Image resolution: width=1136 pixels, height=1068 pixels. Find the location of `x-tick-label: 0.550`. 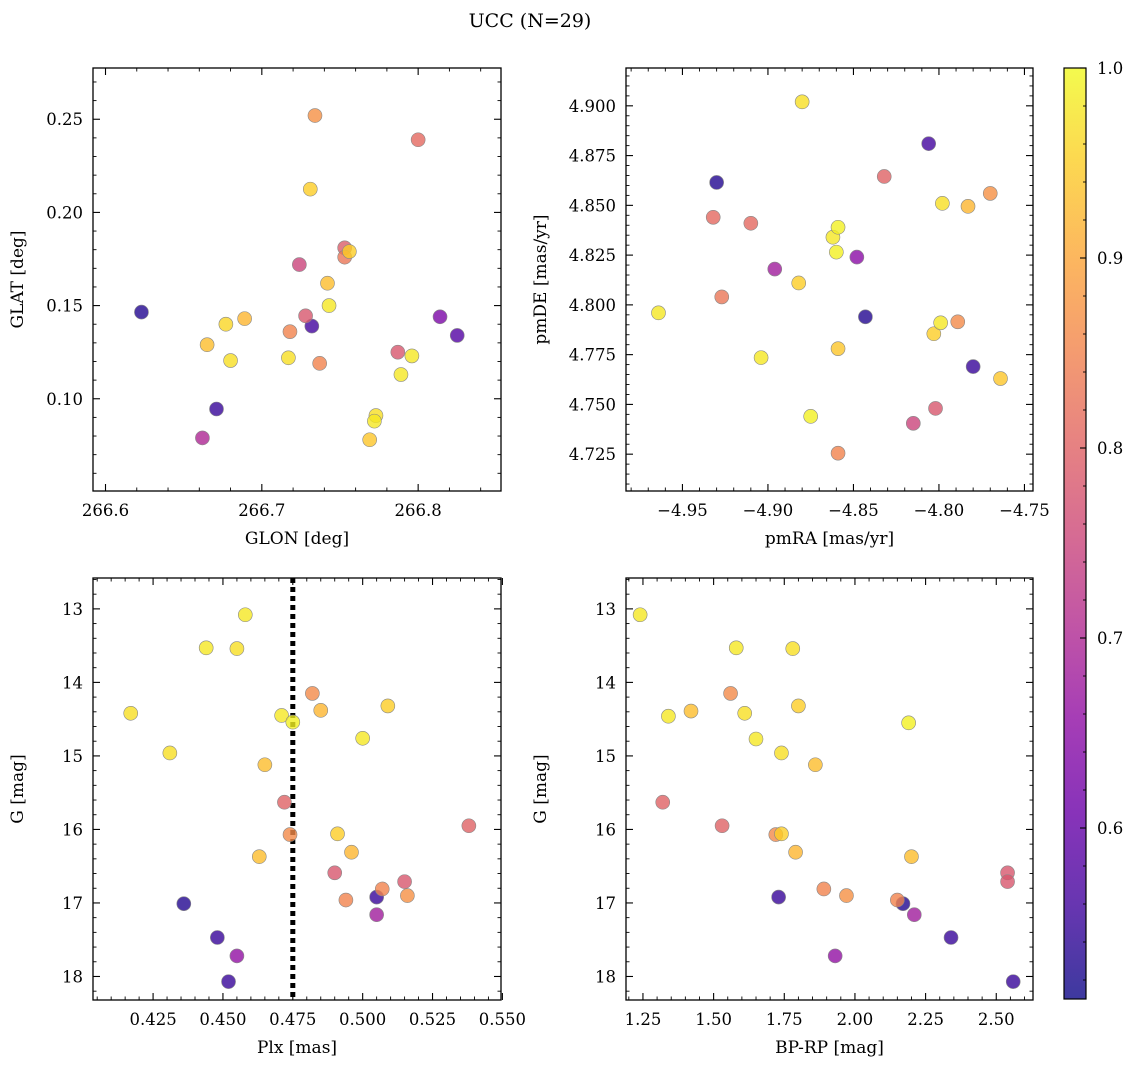

x-tick-label: 0.550 is located at coordinates (502, 1019).